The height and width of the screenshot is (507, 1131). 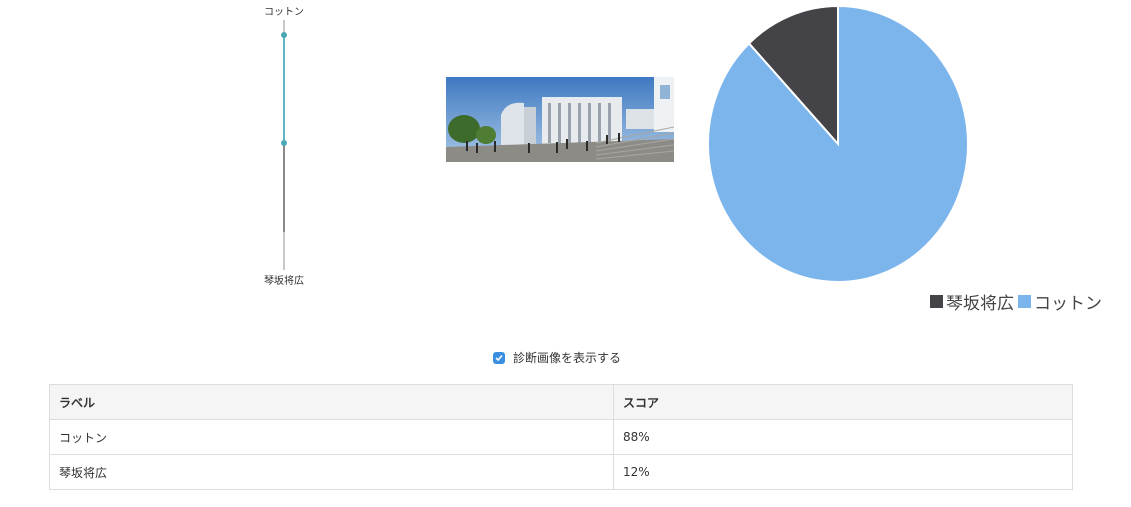 What do you see at coordinates (980, 303) in the screenshot?
I see `legend-label-kotosaka: 琴坂将広` at bounding box center [980, 303].